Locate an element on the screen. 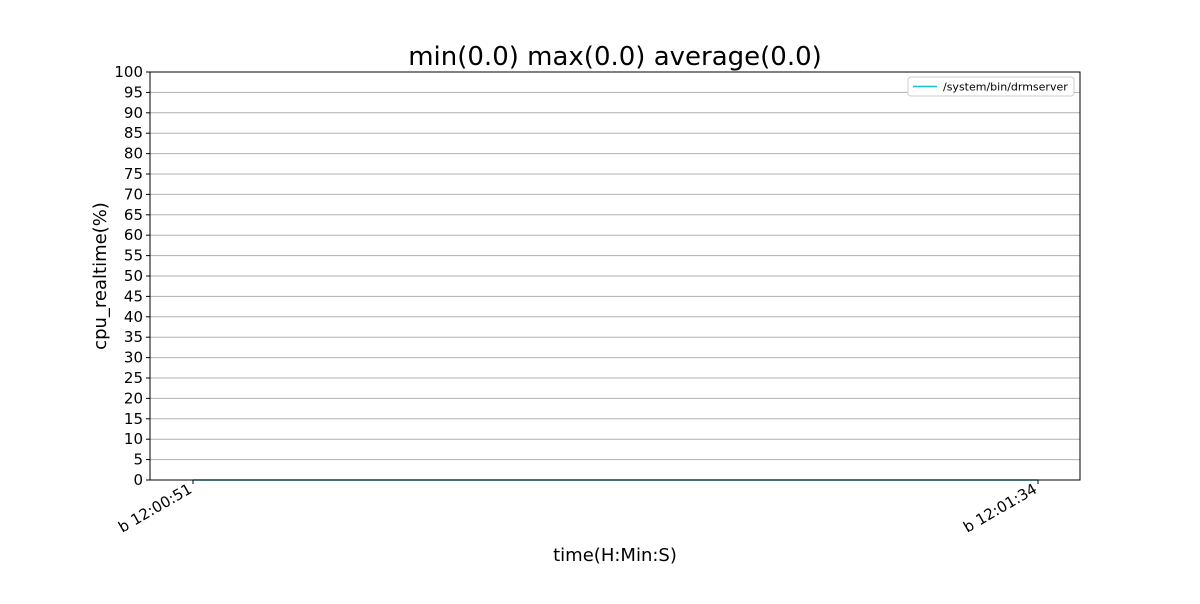 Image resolution: width=1200 pixels, height=604 pixels. legend: /system/bin/drmserver is located at coordinates (991, 86).